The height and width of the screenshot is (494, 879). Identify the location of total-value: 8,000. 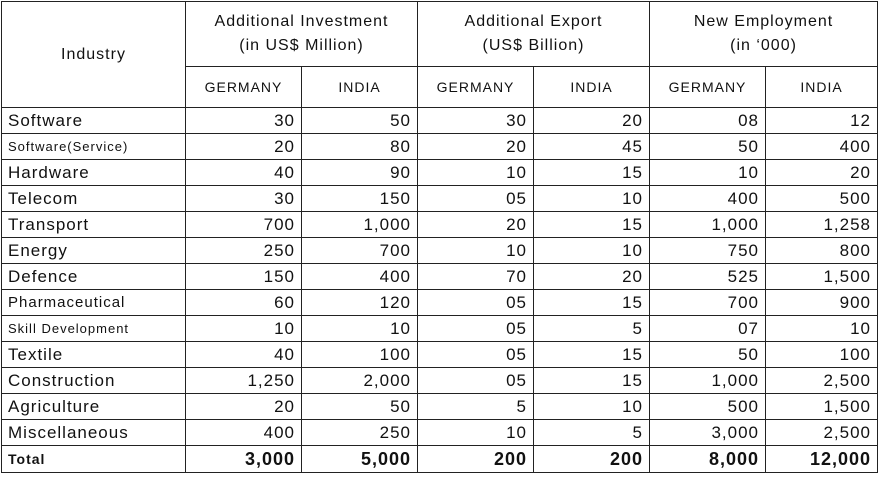
(708, 459).